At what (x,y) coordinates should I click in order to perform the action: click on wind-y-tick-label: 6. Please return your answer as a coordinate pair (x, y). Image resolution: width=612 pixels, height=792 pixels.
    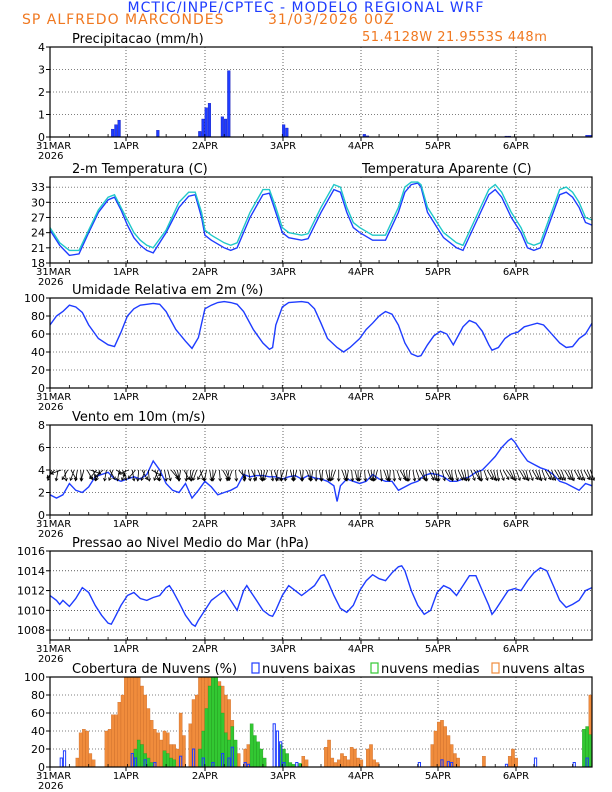
    Looking at the image, I should click on (41, 448).